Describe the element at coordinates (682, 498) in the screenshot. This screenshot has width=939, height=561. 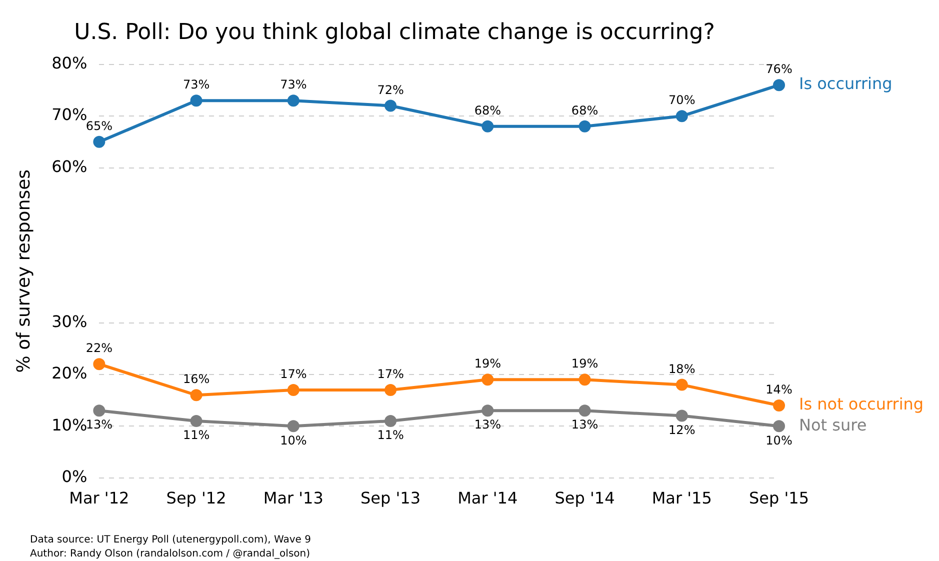
I see `x-tick-label: Mar '15` at that location.